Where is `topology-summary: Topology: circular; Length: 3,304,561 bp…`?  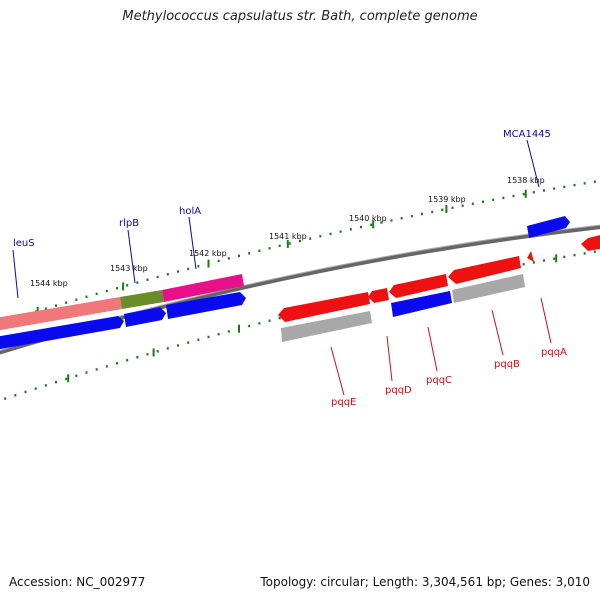 topology-summary: Topology: circular; Length: 3,304,561 bp… is located at coordinates (425, 582).